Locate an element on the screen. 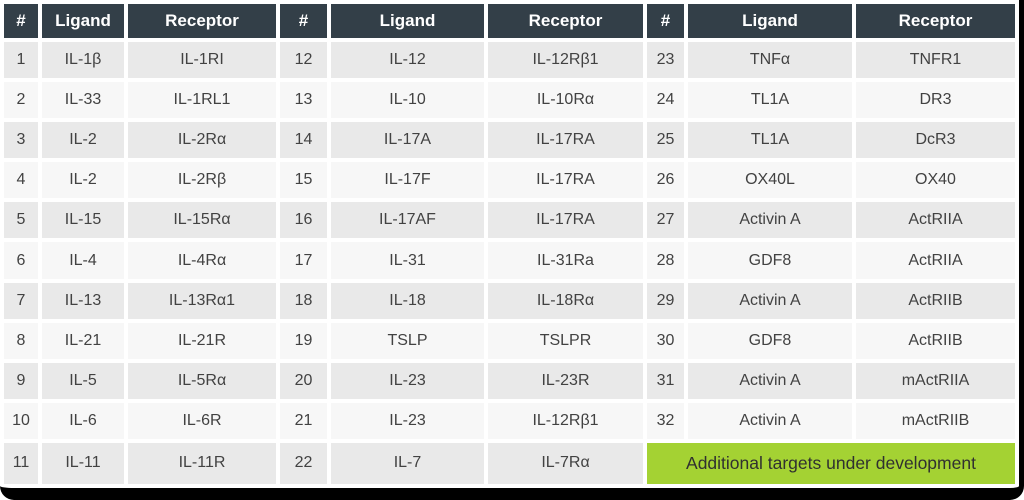  row-number-cell: 24 is located at coordinates (665, 100).